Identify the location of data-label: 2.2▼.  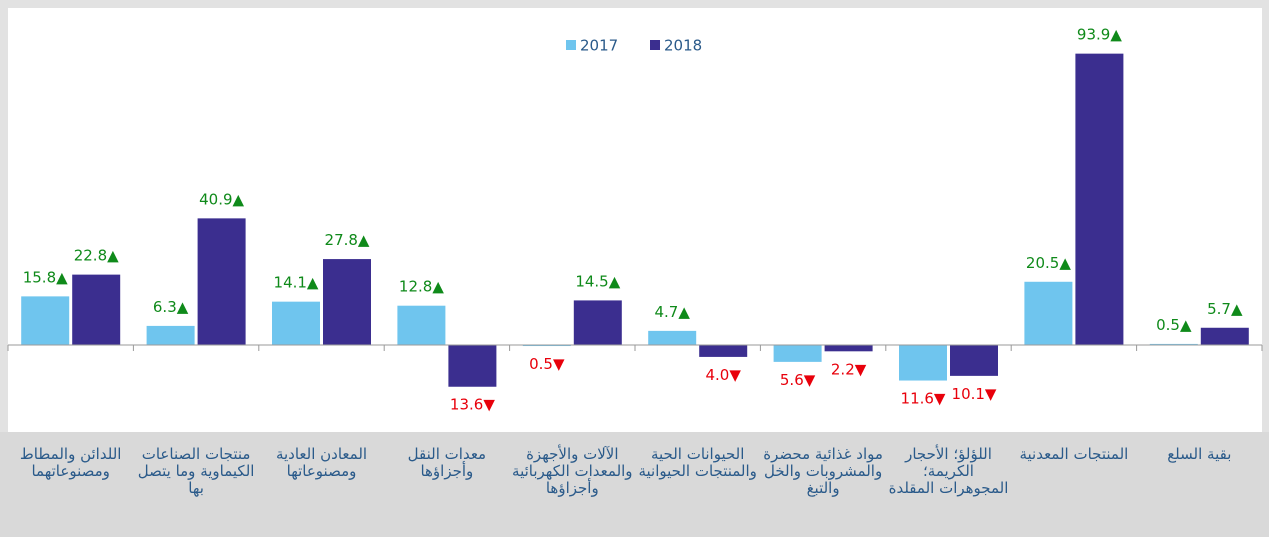
(849, 369).